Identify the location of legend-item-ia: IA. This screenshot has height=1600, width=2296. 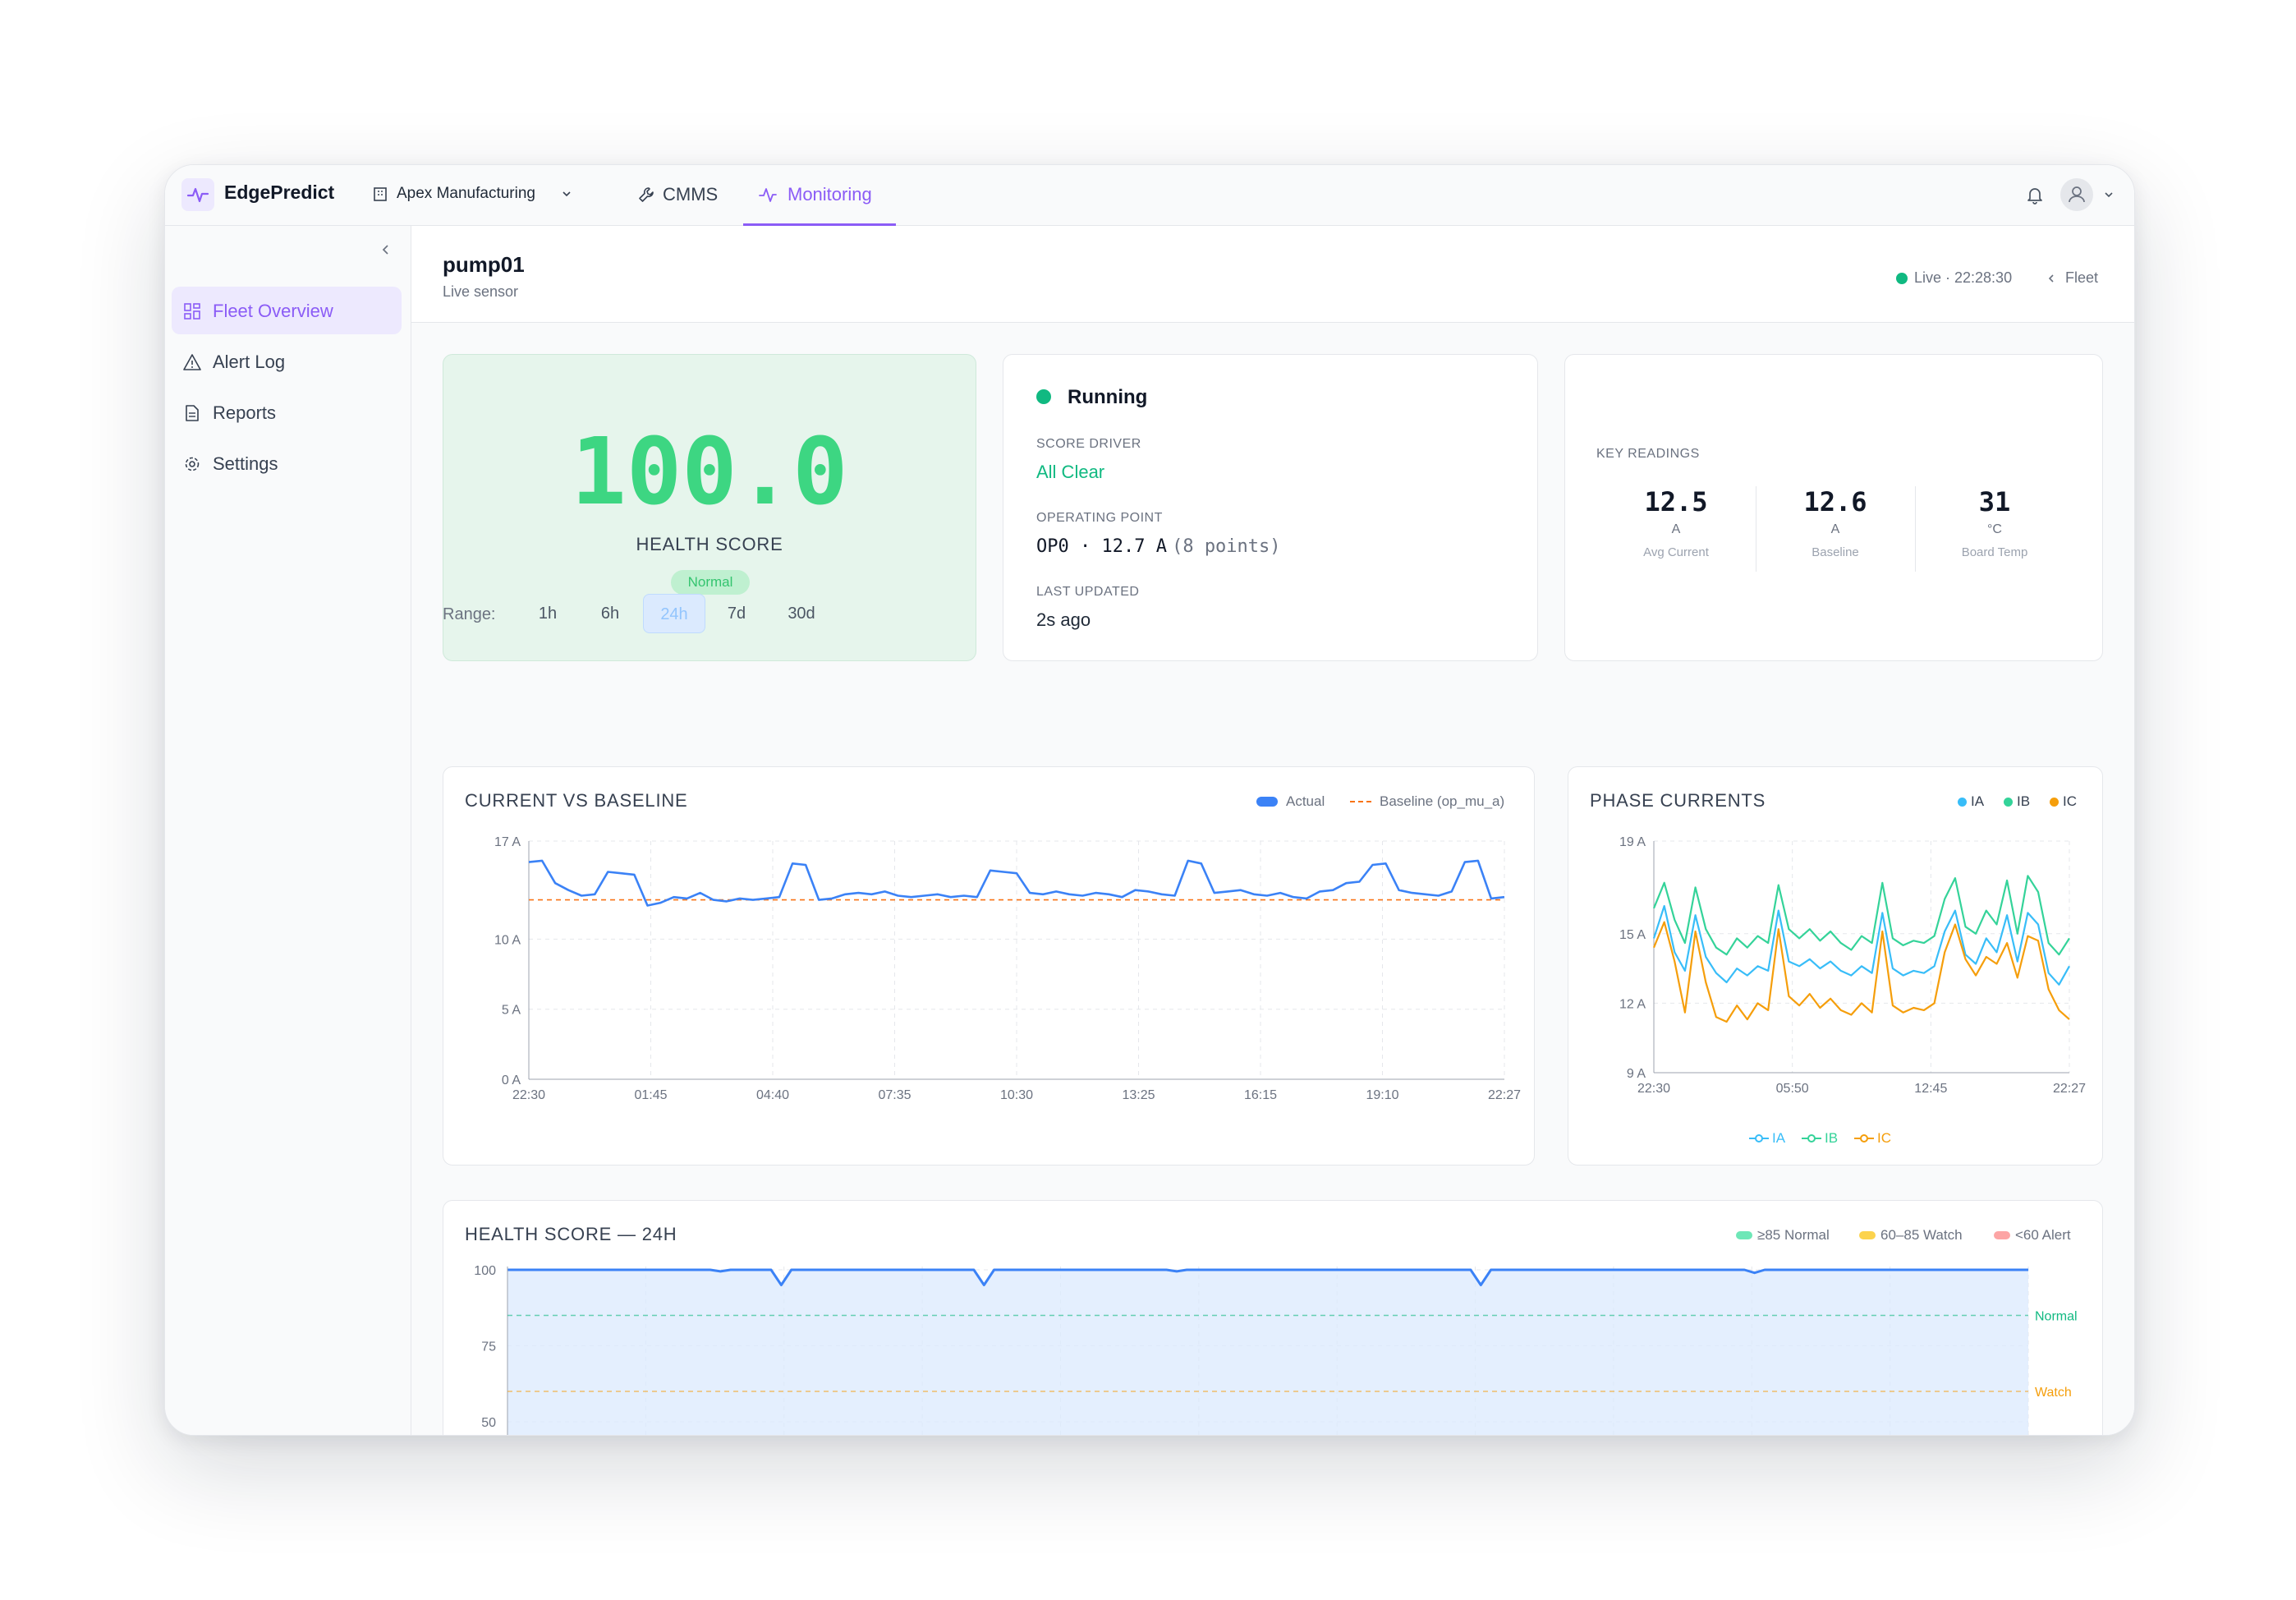
(1779, 1138).